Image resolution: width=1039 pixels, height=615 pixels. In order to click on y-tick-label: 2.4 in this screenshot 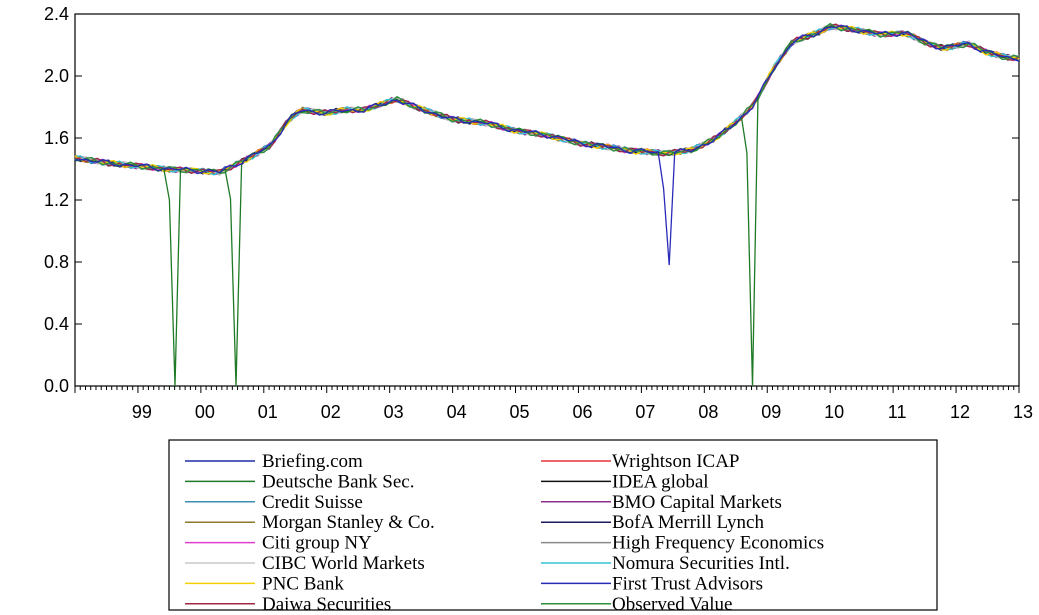, I will do `click(56, 14)`.